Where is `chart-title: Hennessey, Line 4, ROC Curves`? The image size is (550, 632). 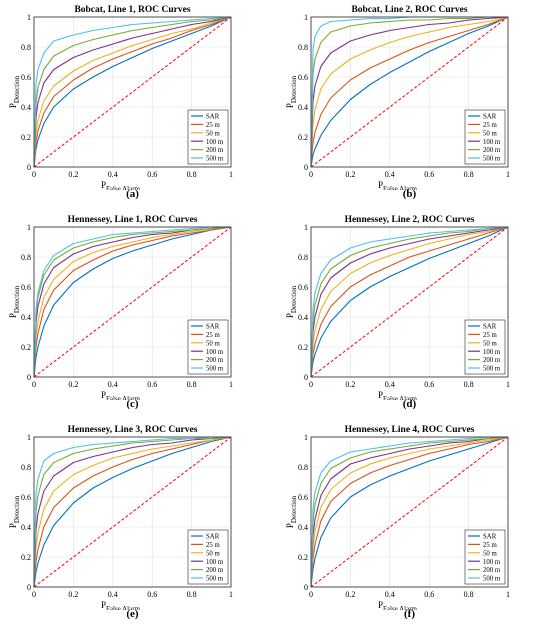
chart-title: Hennessey, Line 4, ROC Curves is located at coordinates (410, 430).